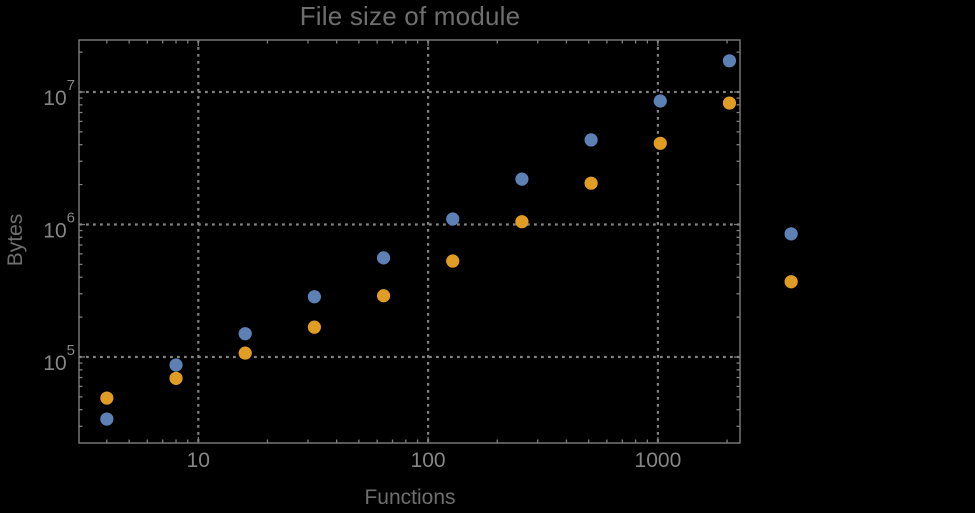 The width and height of the screenshot is (975, 513). I want to click on x-tick-label: 100, so click(428, 460).